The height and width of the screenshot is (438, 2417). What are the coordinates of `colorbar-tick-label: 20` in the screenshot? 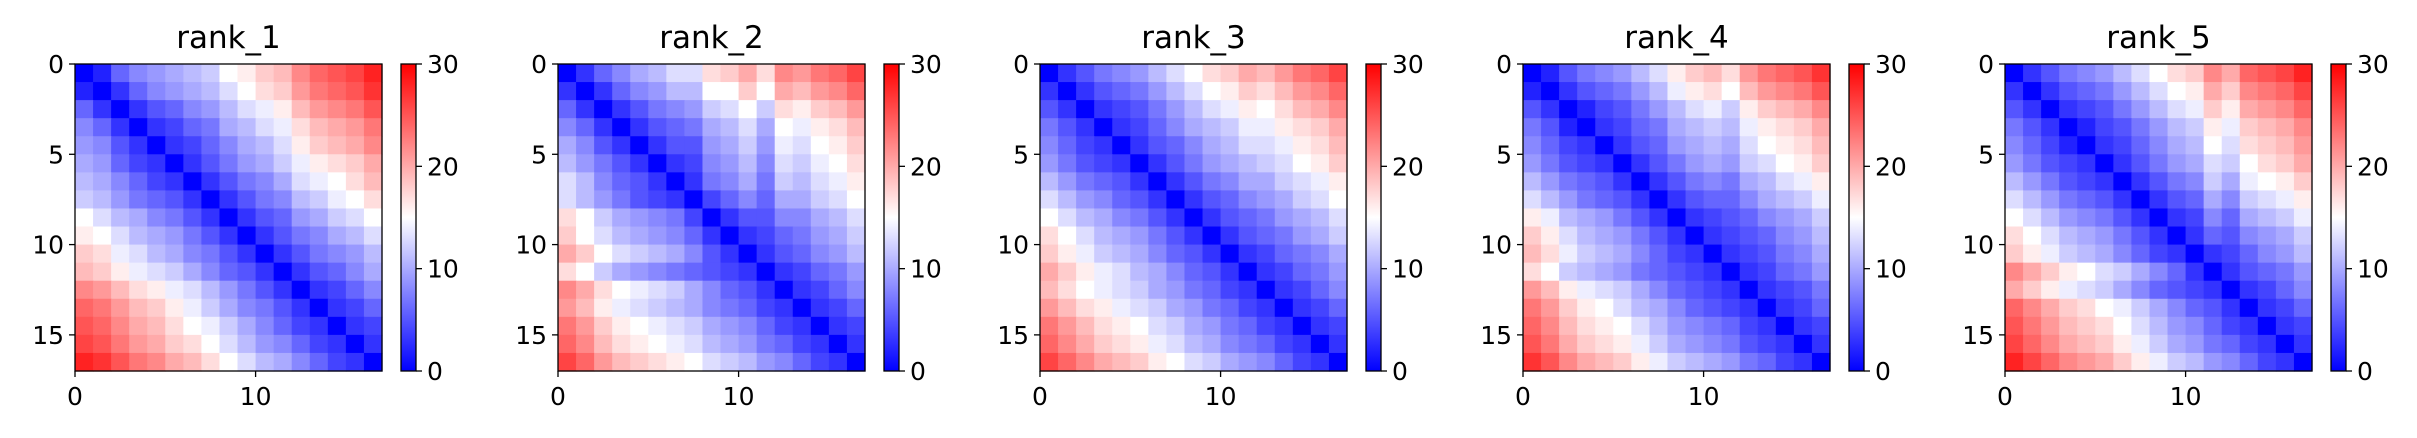 It's located at (1408, 166).